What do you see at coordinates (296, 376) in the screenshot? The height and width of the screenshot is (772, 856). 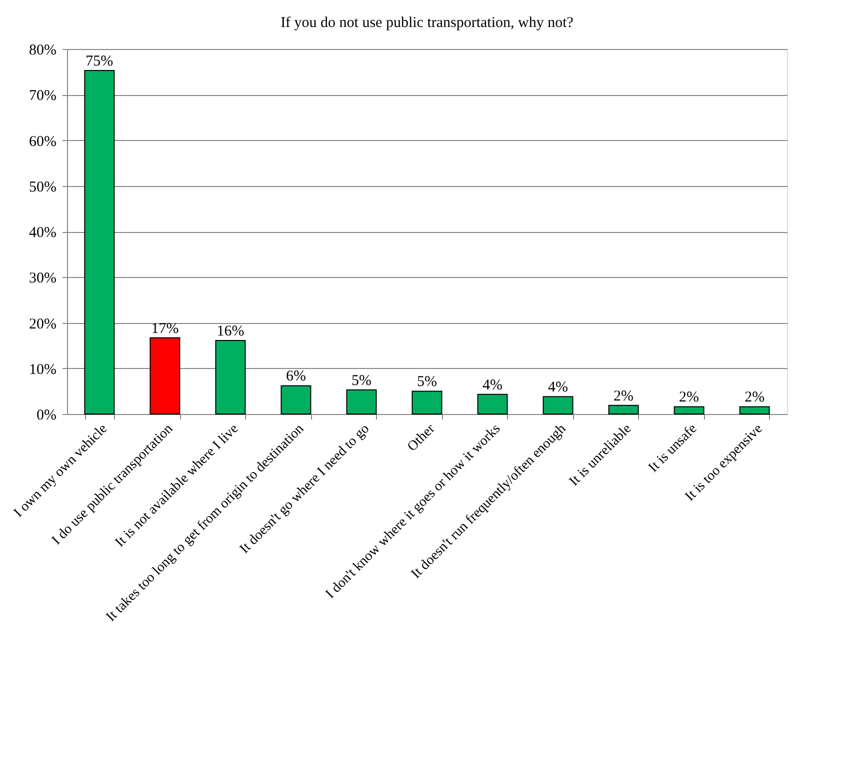 I see `data-label: 6%` at bounding box center [296, 376].